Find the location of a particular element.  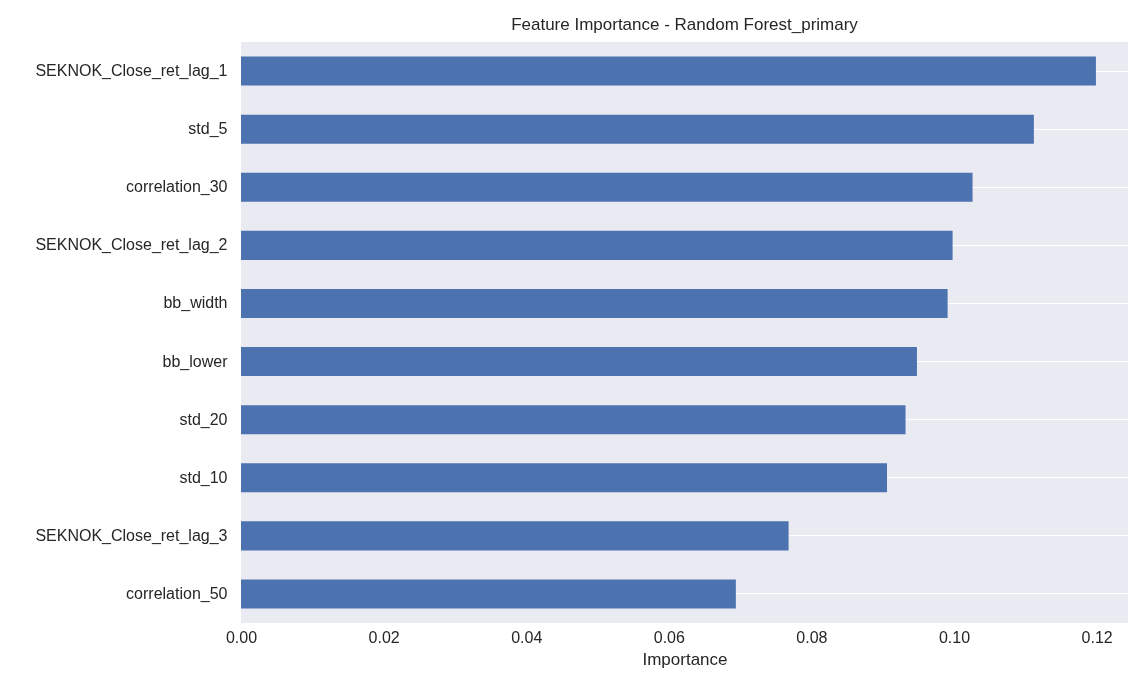

x-tick-label: 0.02 is located at coordinates (384, 637).